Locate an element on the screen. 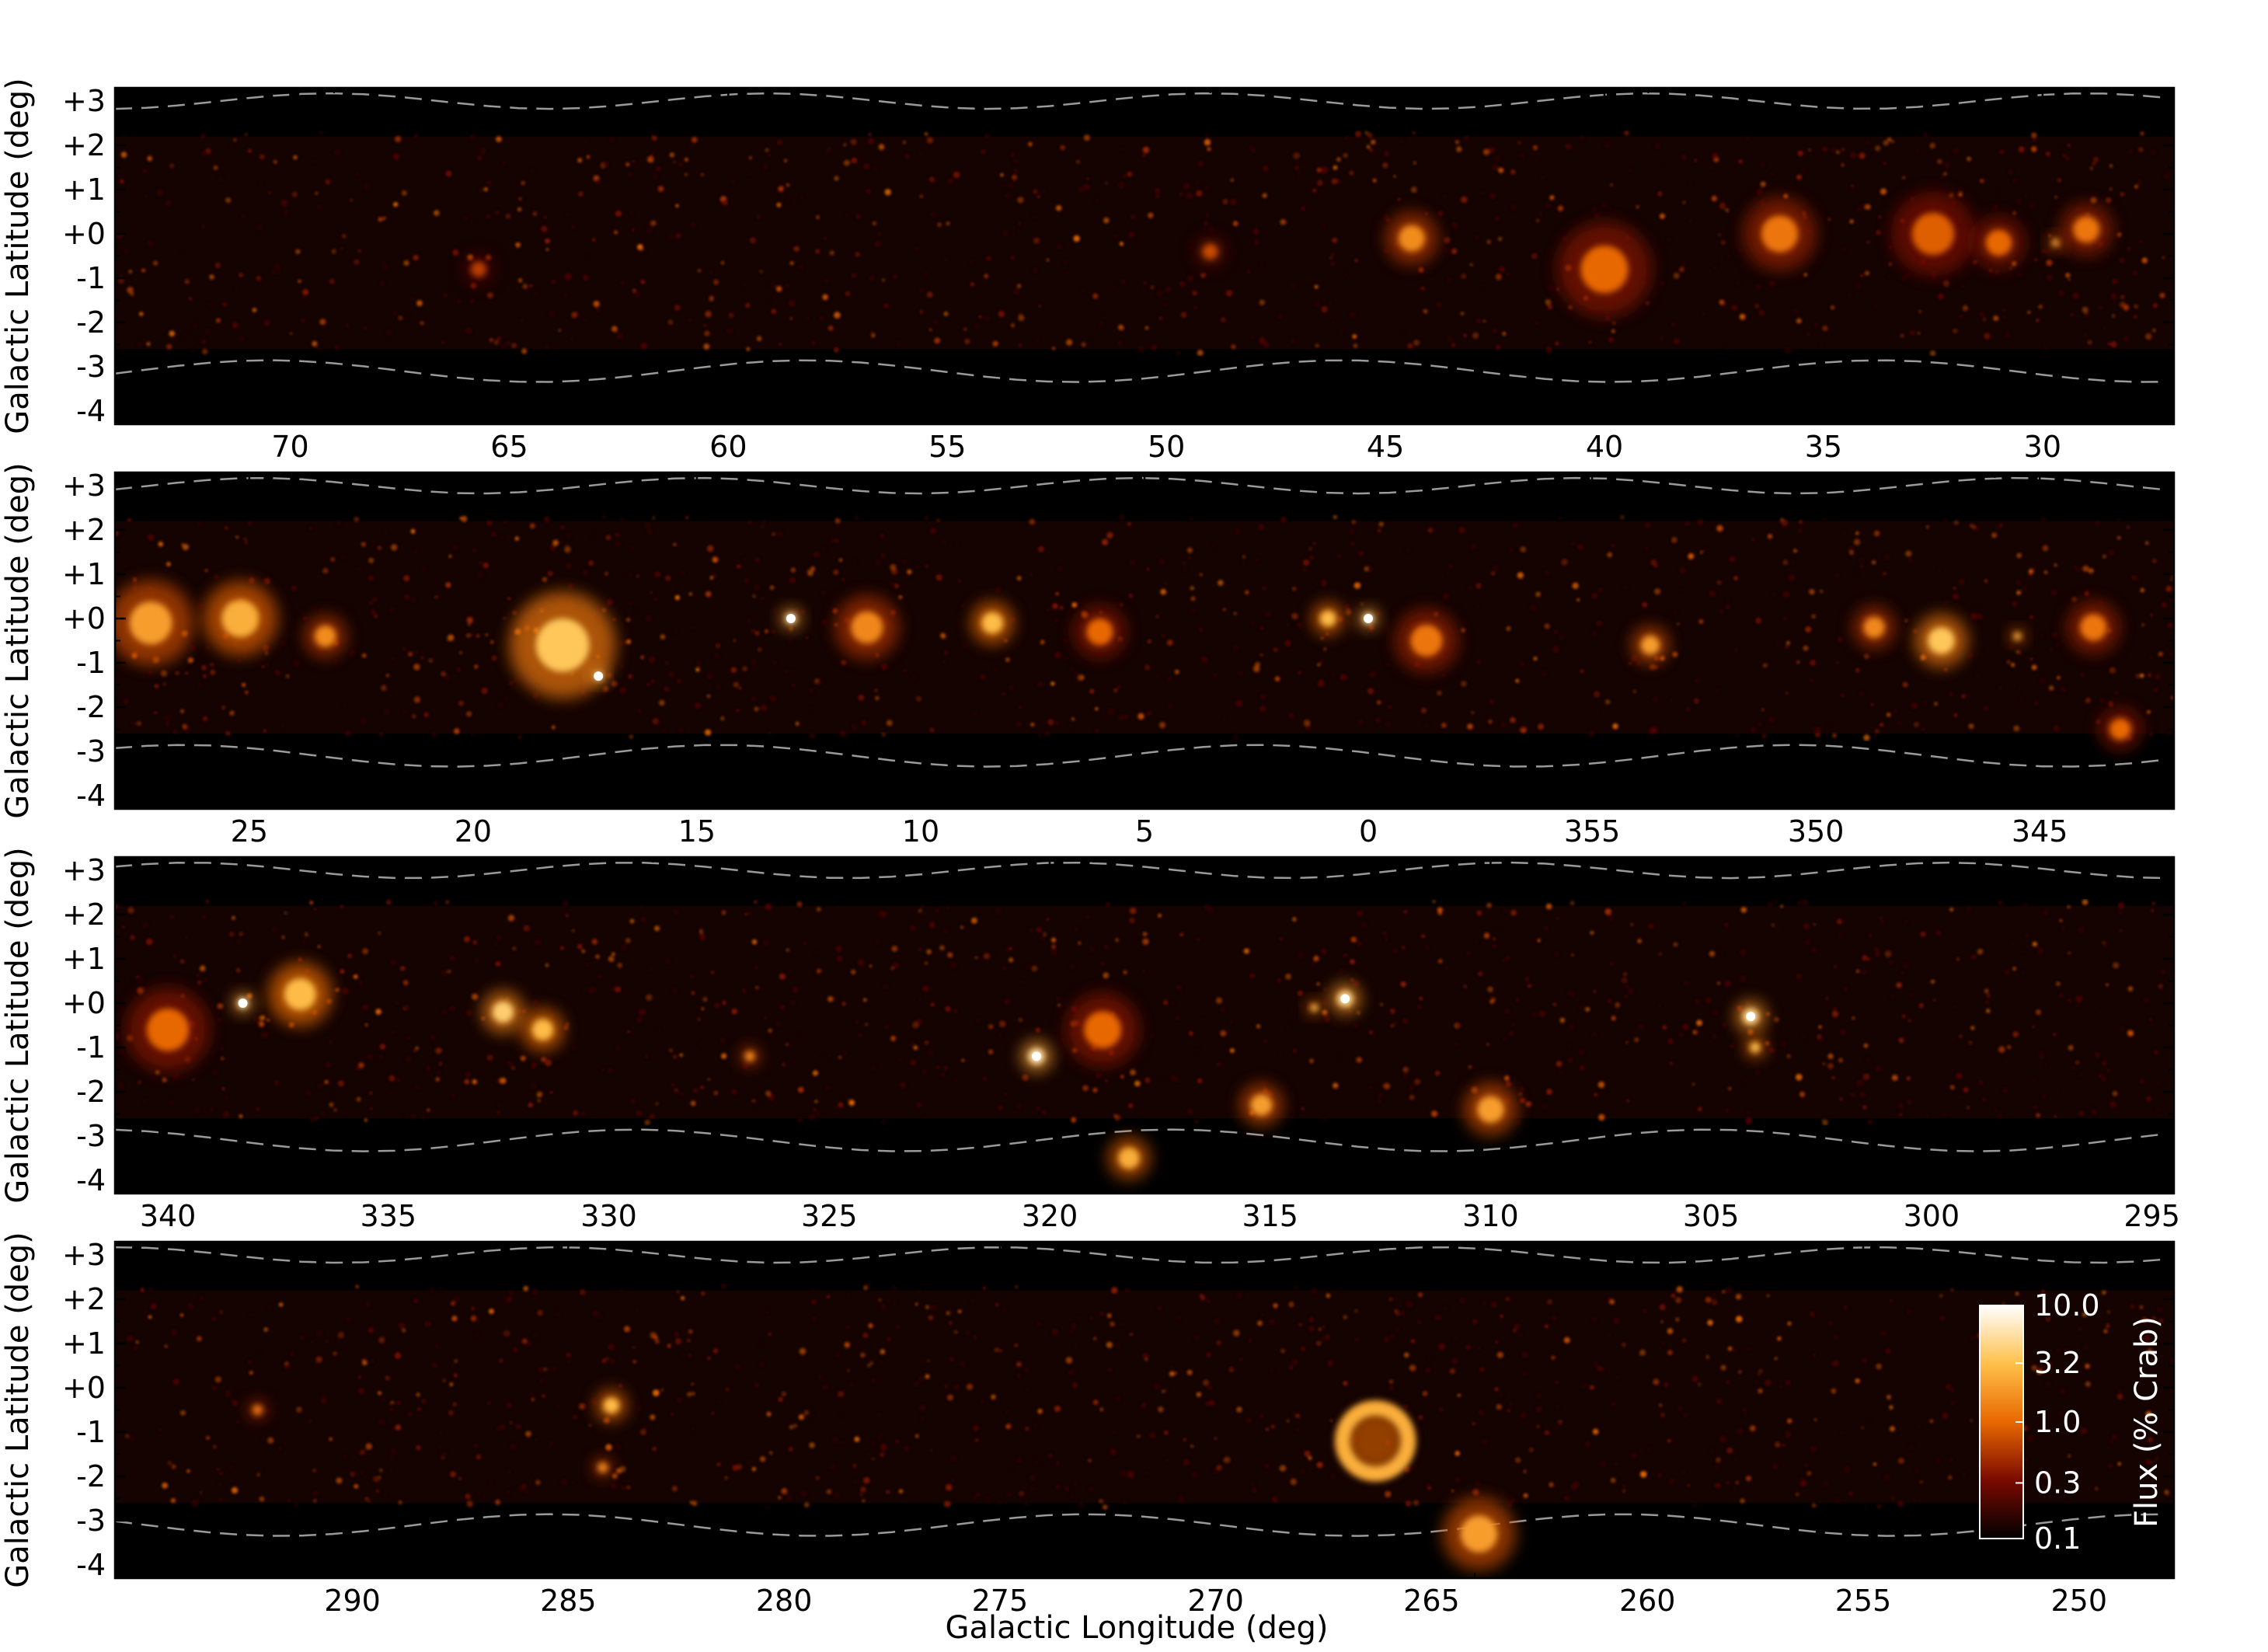  x-tick-label: 355 is located at coordinates (1592, 831).